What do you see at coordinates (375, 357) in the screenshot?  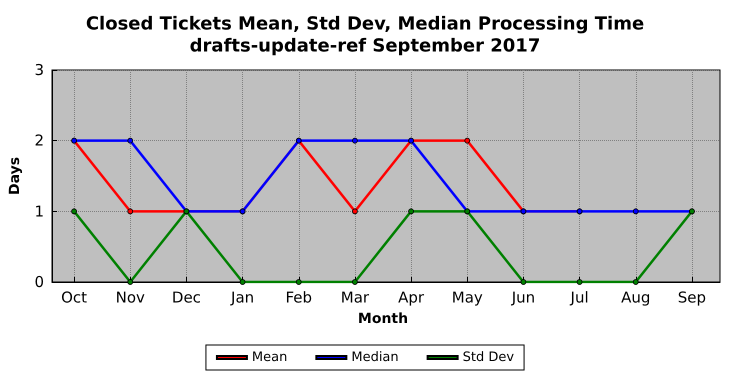 I see `legend-label: Median` at bounding box center [375, 357].